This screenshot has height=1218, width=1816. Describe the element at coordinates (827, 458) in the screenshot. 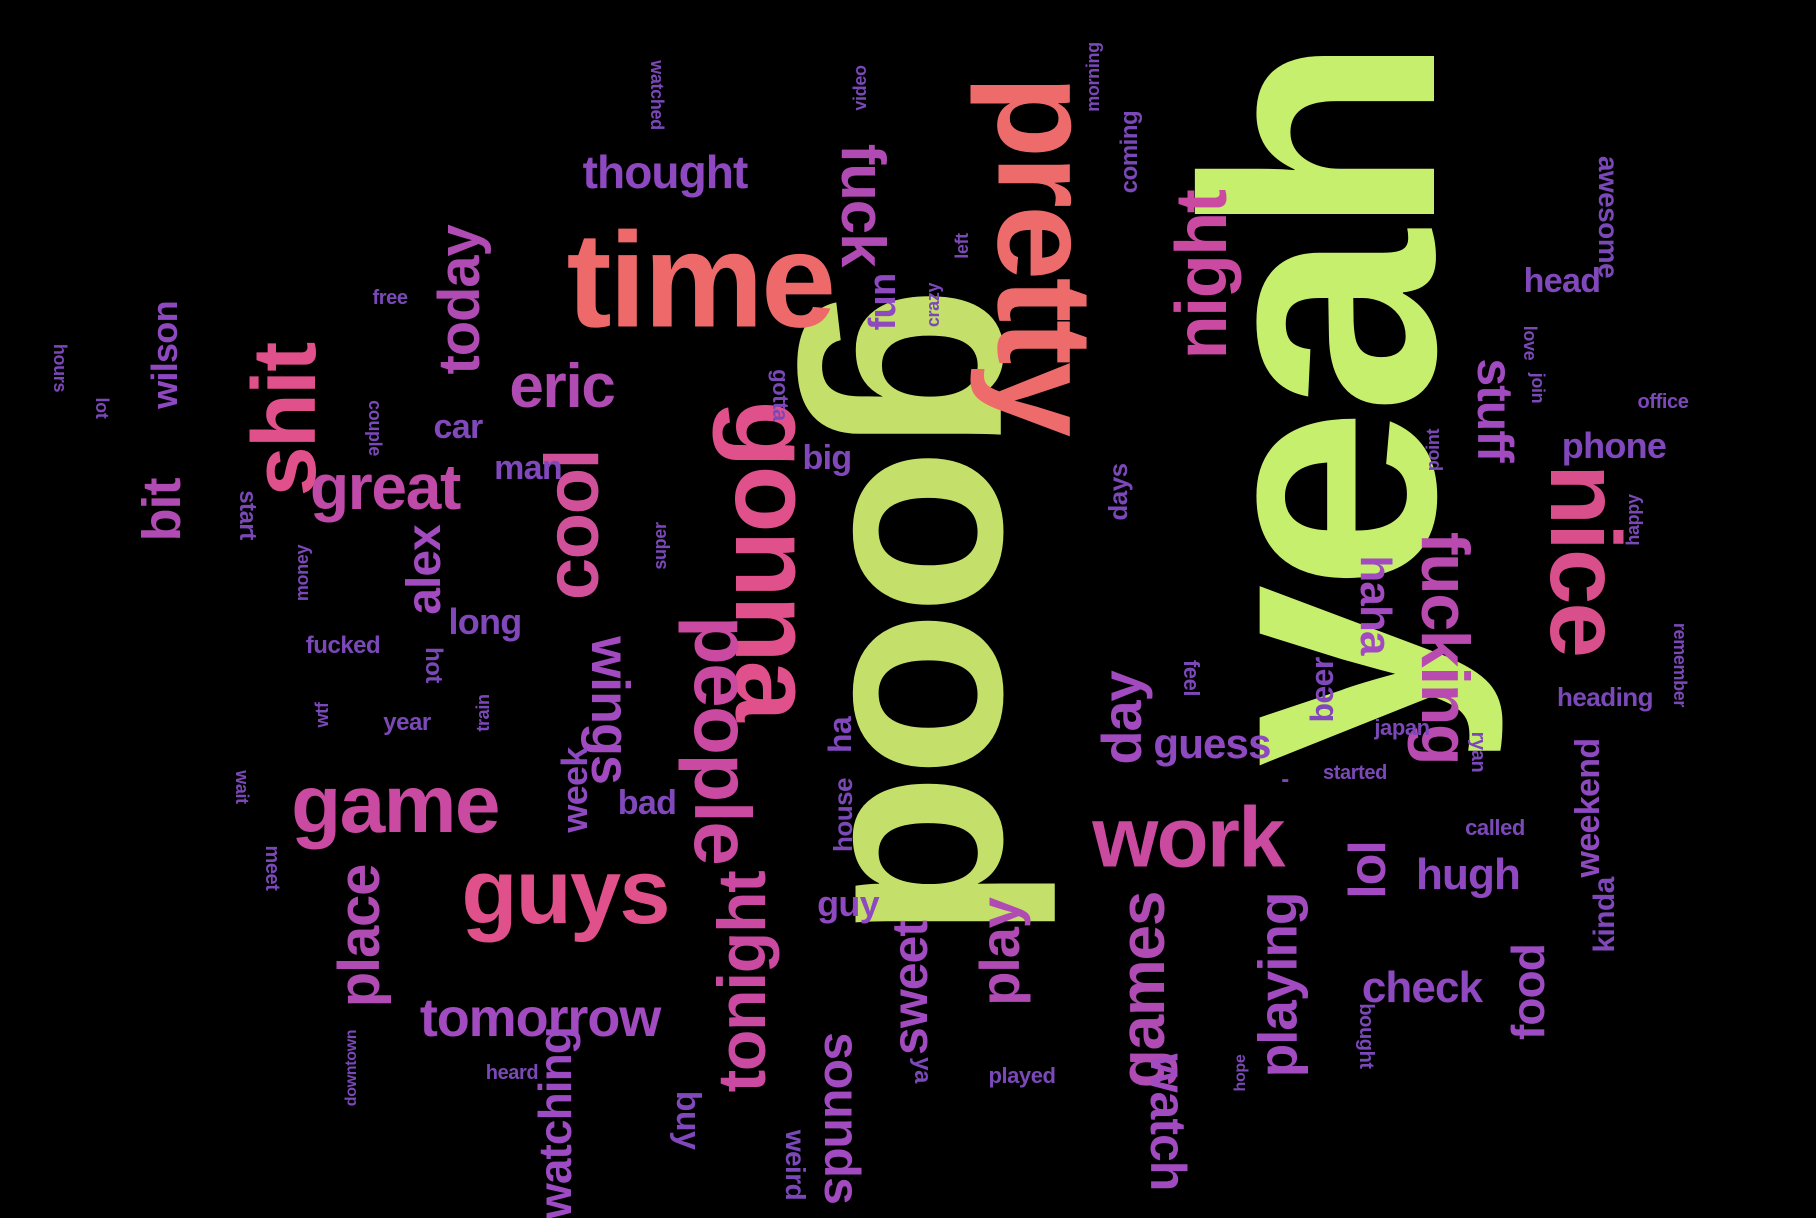

I see `word-big: big` at that location.